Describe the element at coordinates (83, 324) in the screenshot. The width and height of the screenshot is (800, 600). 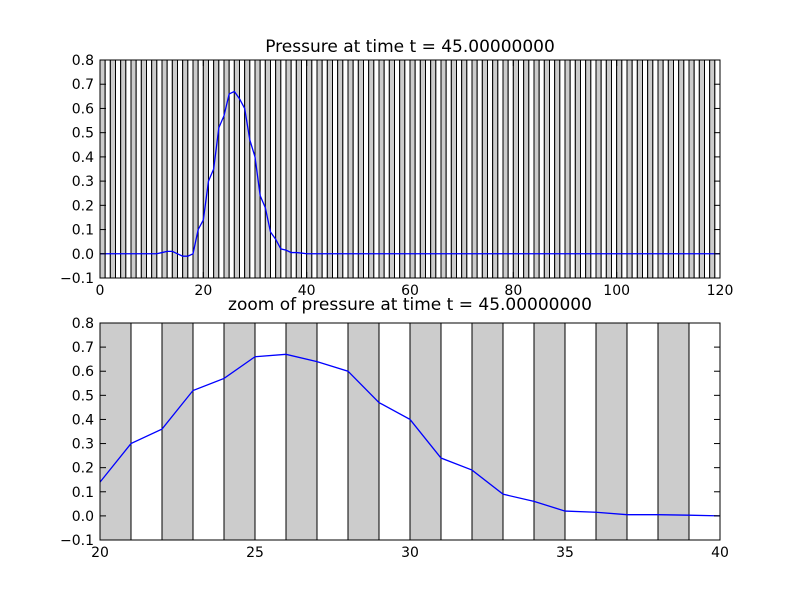
I see `zoom-y-tick-label: 0.8` at that location.